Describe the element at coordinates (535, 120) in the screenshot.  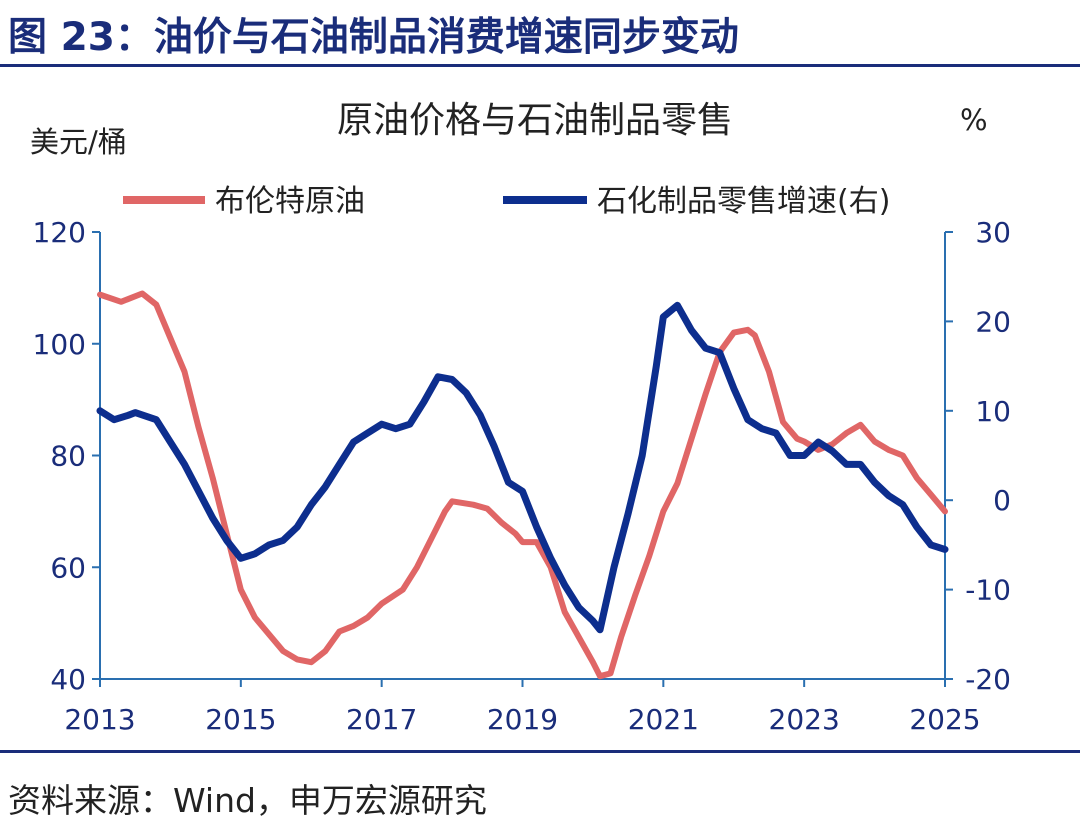
I see `chart-title: 原油价格与石油制品零售` at that location.